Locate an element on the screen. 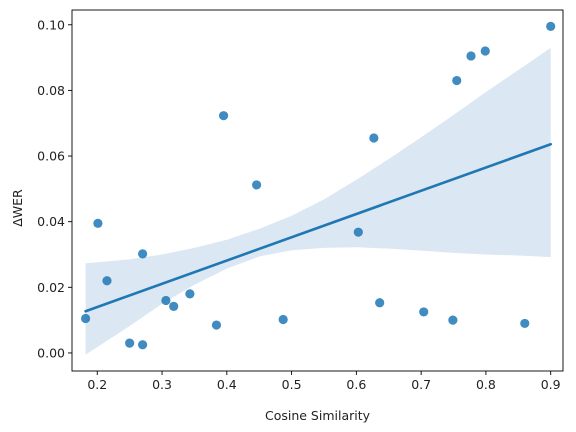  y-tick-label: 0.02 is located at coordinates (51, 287).